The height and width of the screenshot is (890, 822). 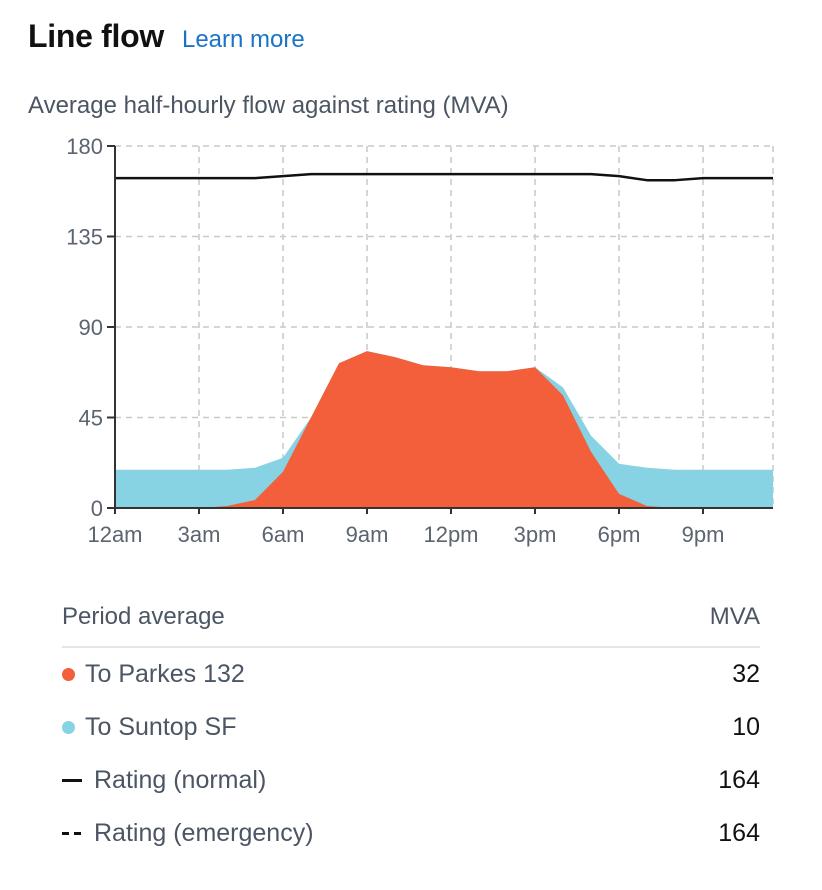 What do you see at coordinates (535, 534) in the screenshot?
I see `x-tick-label: 3pm` at bounding box center [535, 534].